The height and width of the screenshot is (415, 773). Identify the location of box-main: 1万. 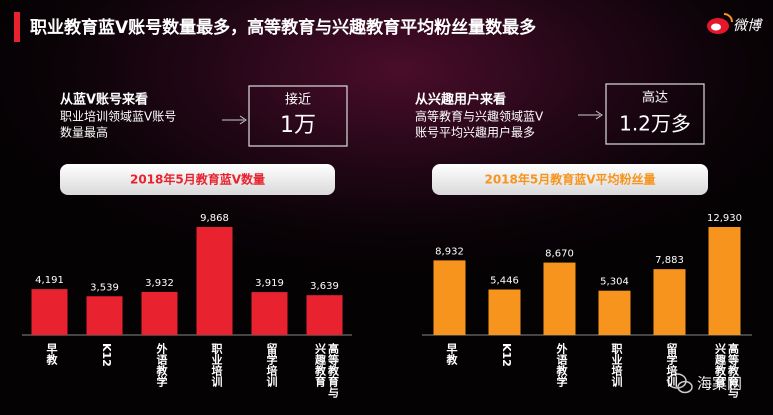
(298, 125).